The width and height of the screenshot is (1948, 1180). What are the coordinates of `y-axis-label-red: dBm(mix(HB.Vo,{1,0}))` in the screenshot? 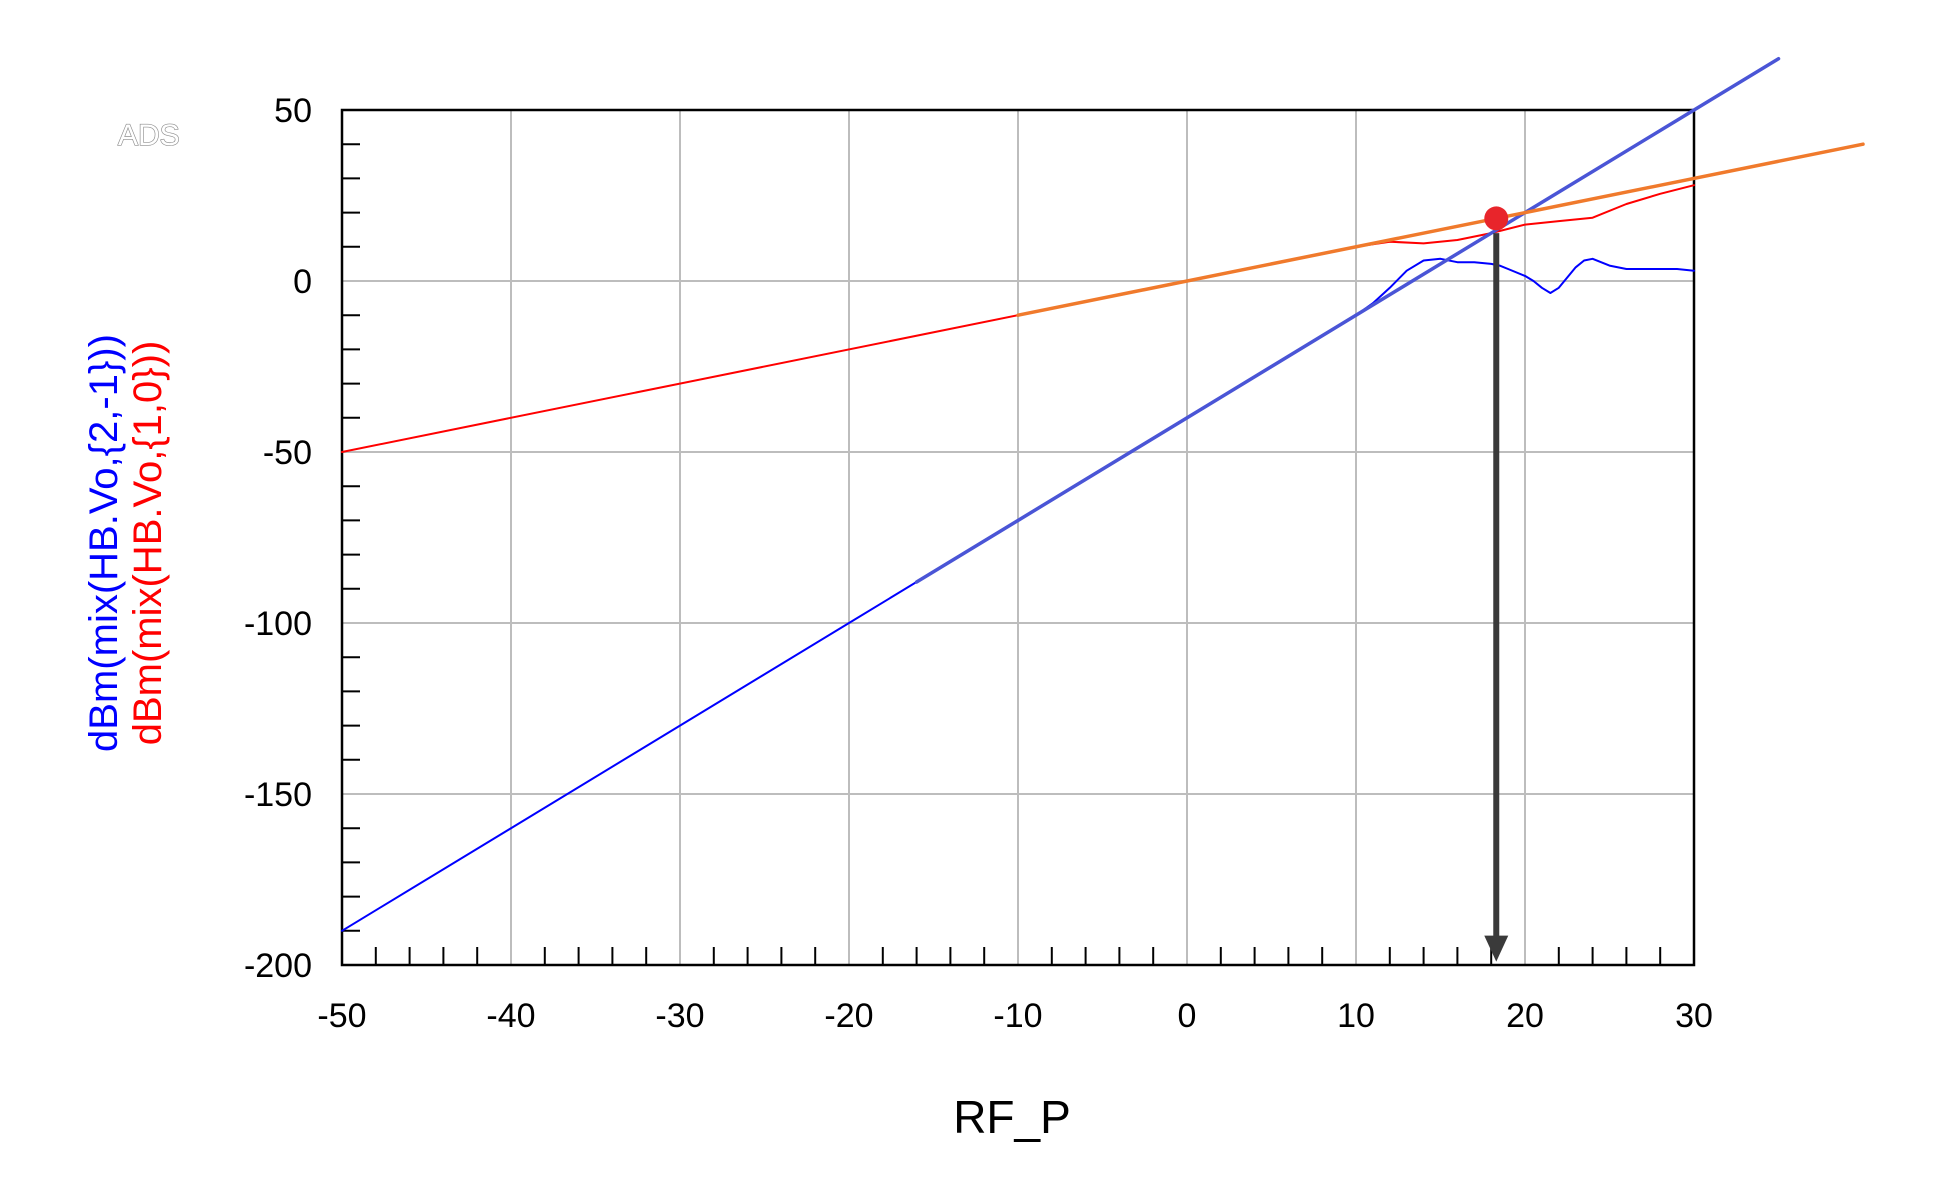 It's located at (148, 543).